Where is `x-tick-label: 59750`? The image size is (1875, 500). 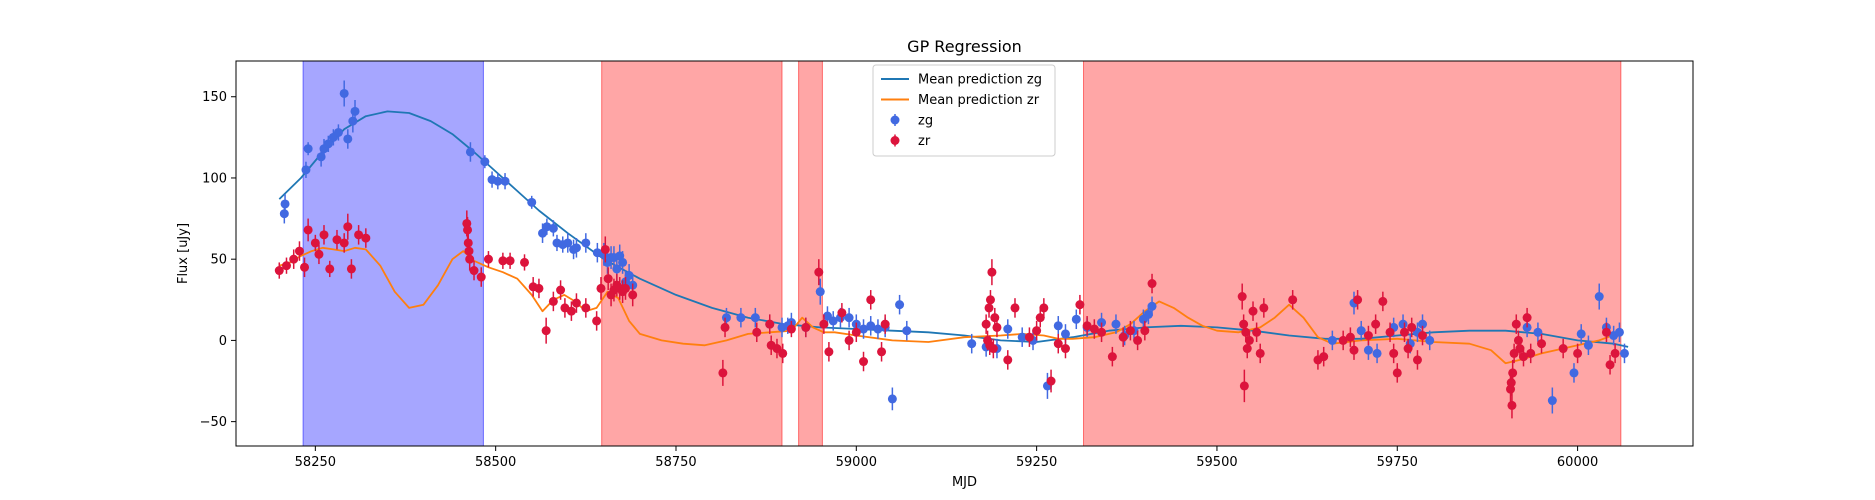
x-tick-label: 59750 is located at coordinates (1397, 462).